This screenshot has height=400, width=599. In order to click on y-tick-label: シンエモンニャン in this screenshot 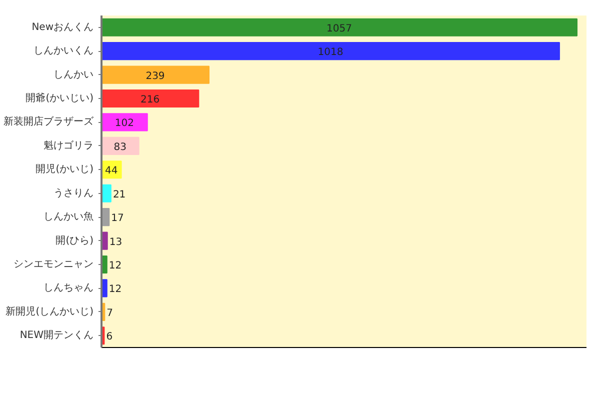, I will do `click(54, 264)`.